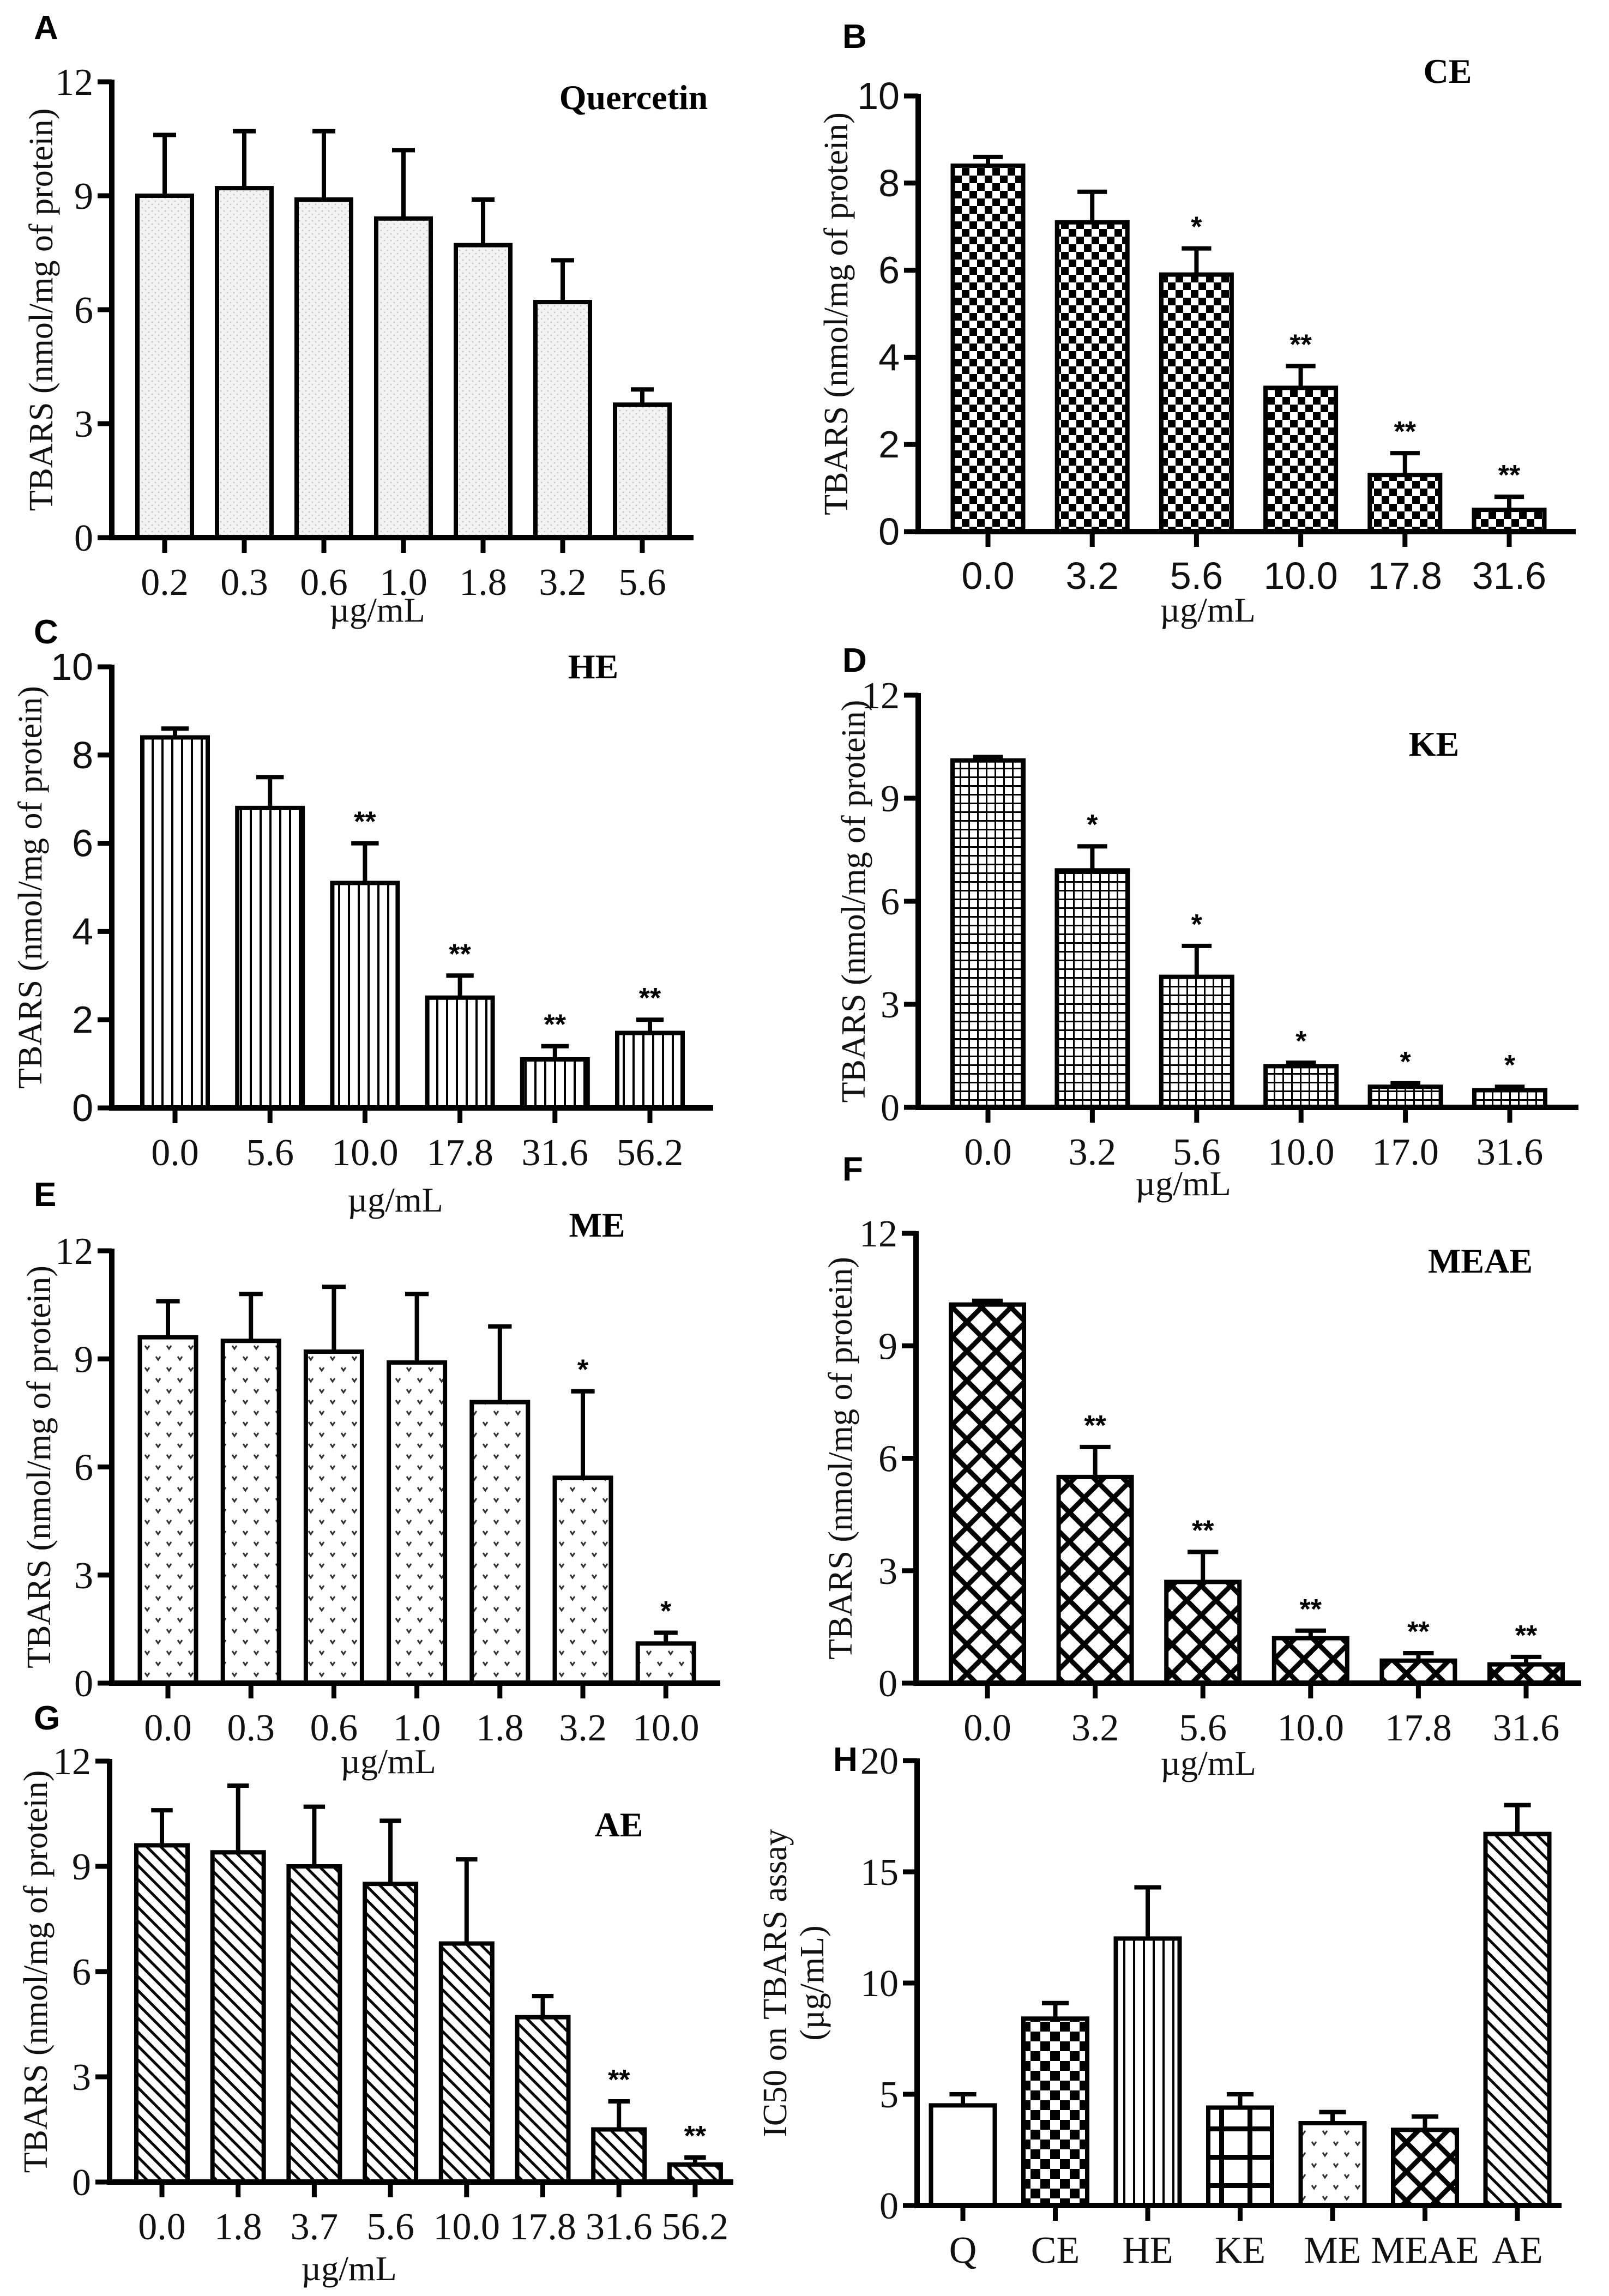  Describe the element at coordinates (1517, 2250) in the screenshot. I see `x-tick-label: AE` at that location.